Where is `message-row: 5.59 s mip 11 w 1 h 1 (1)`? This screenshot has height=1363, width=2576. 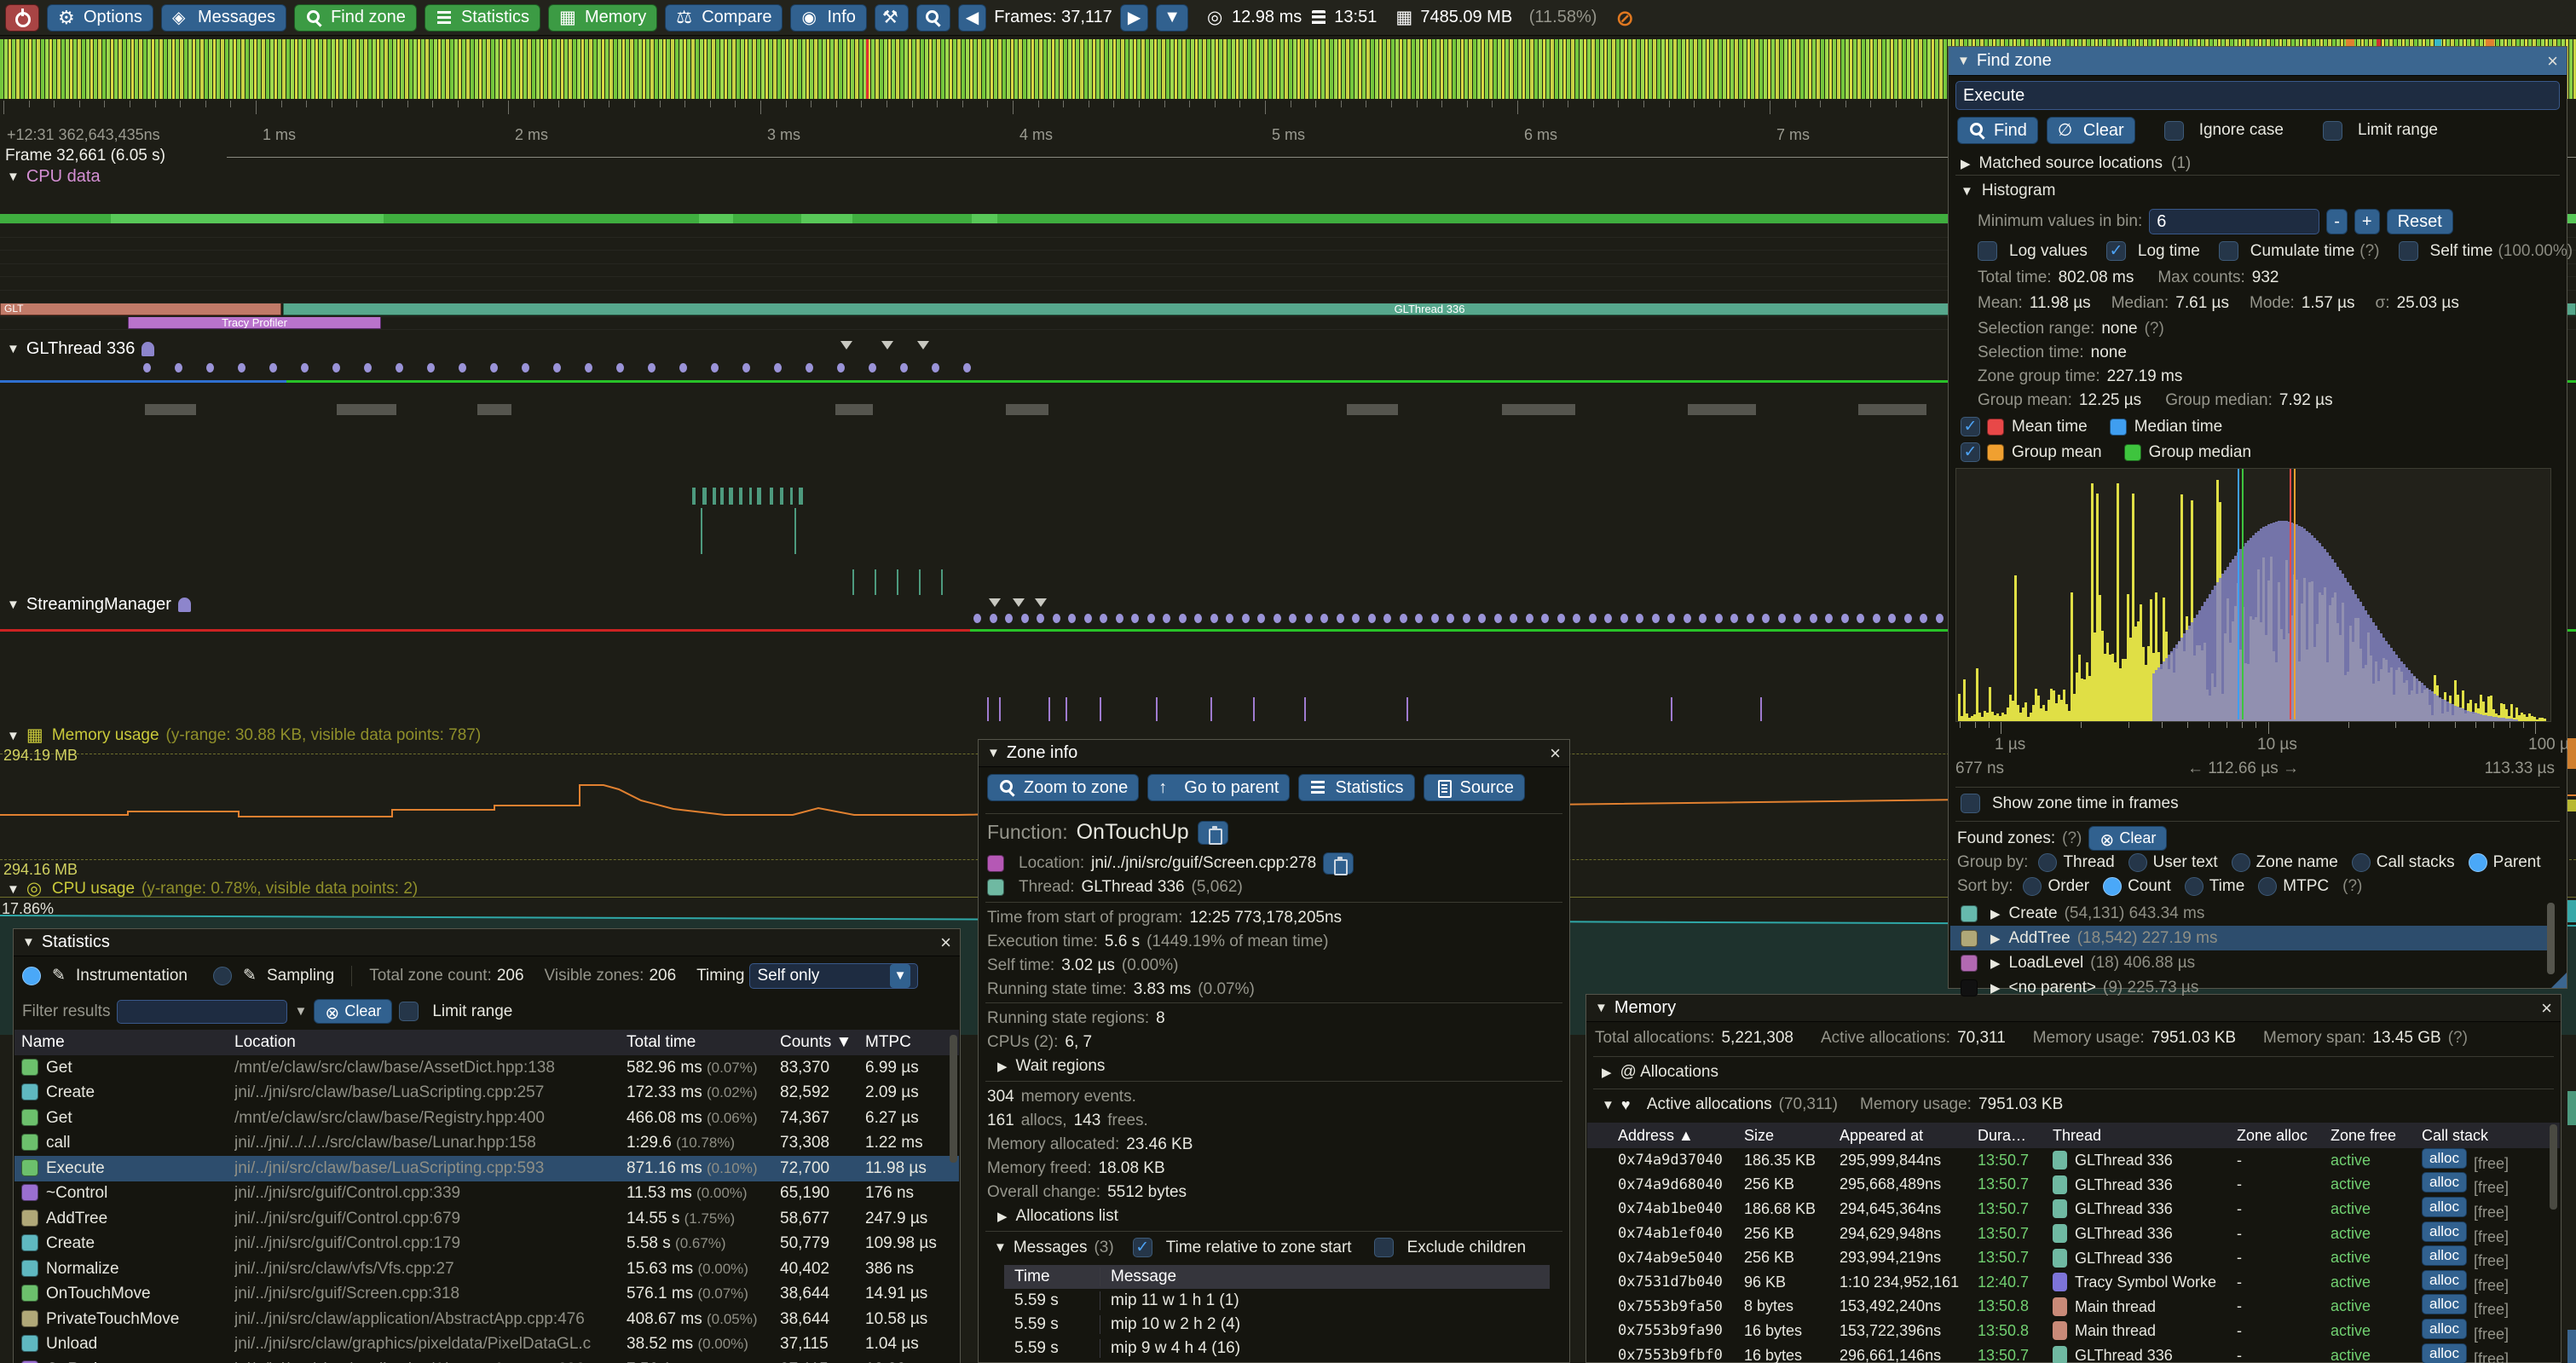
message-row: 5.59 s mip 11 w 1 h 1 (1) is located at coordinates (1277, 1301).